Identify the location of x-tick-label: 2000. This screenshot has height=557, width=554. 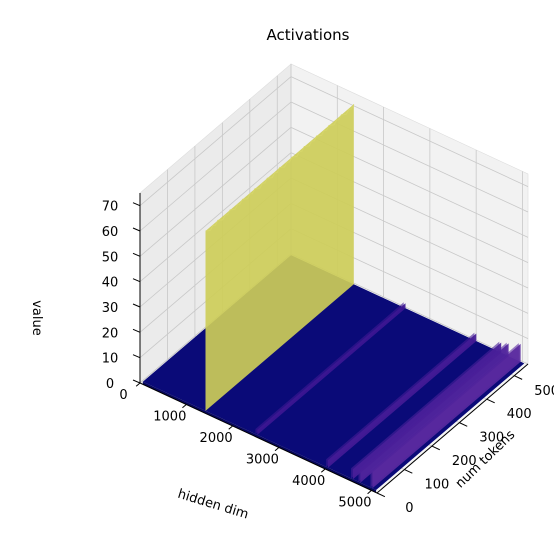
(216, 438).